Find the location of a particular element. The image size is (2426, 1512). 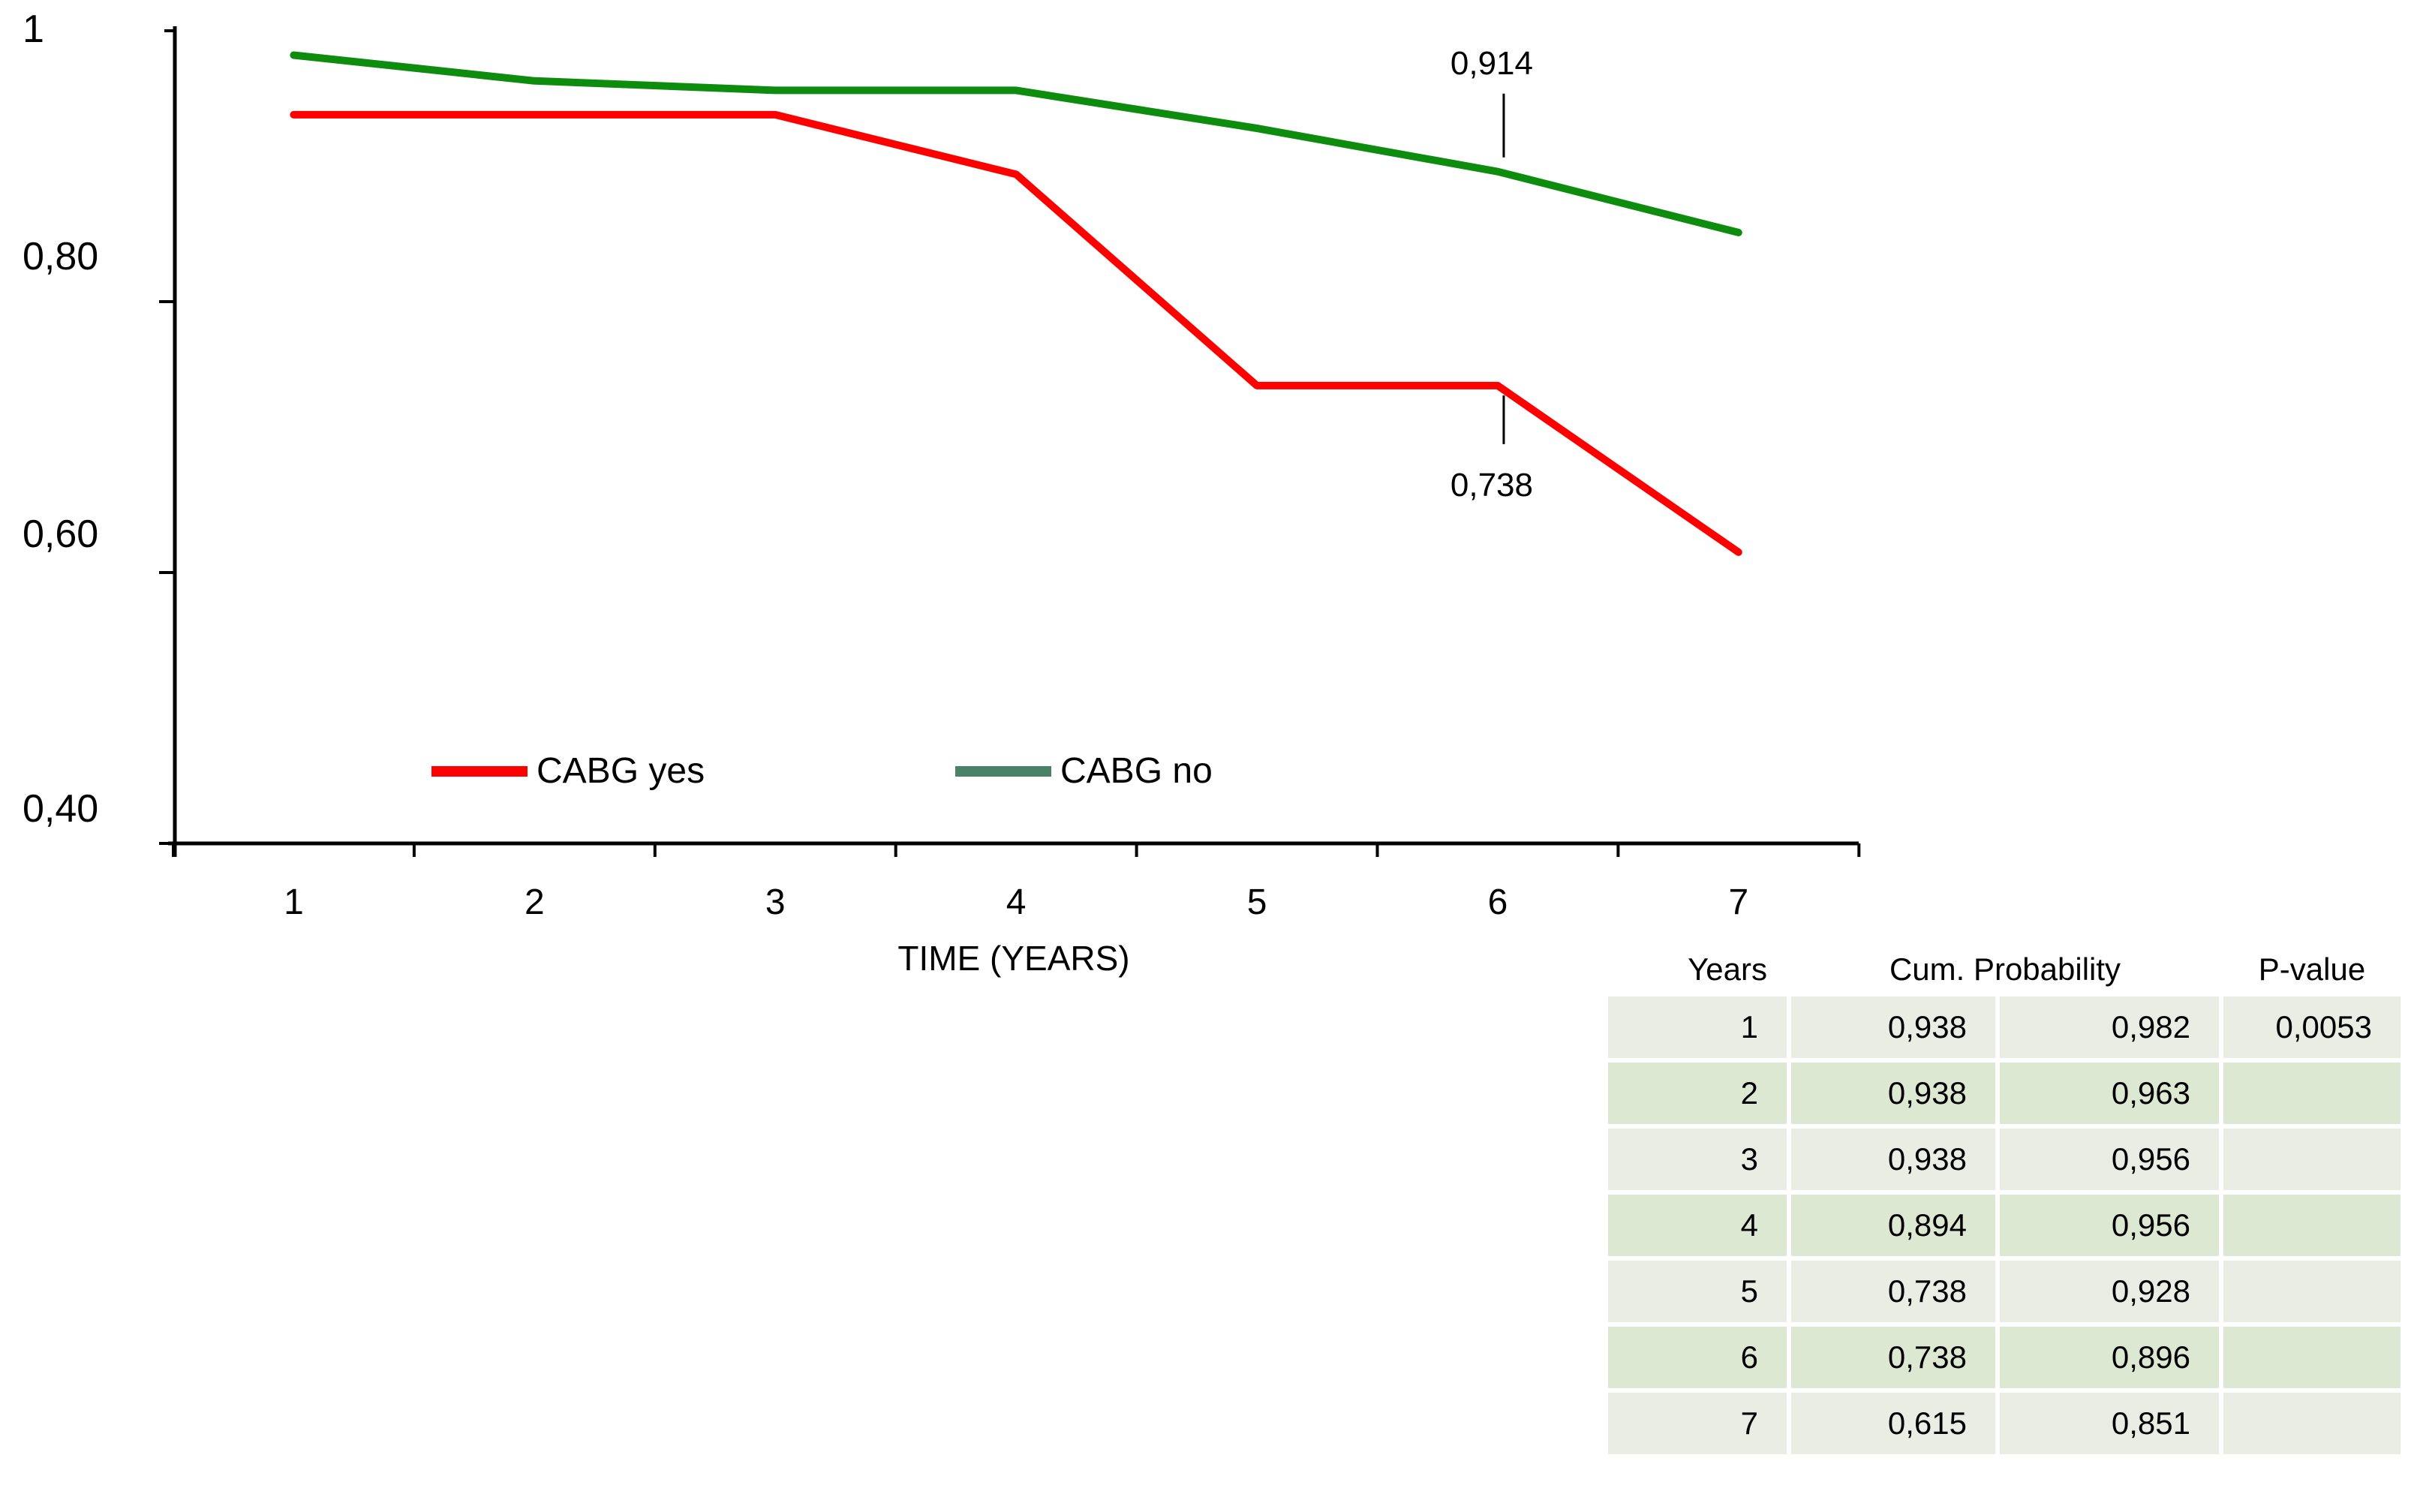

header-years: Years is located at coordinates (1697, 970).